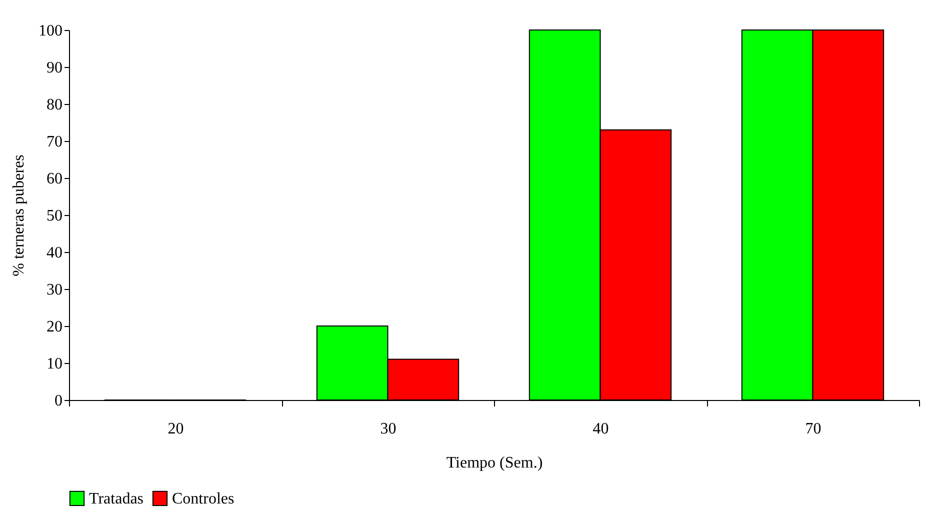  What do you see at coordinates (54, 364) in the screenshot?
I see `y-tick-label: 10` at bounding box center [54, 364].